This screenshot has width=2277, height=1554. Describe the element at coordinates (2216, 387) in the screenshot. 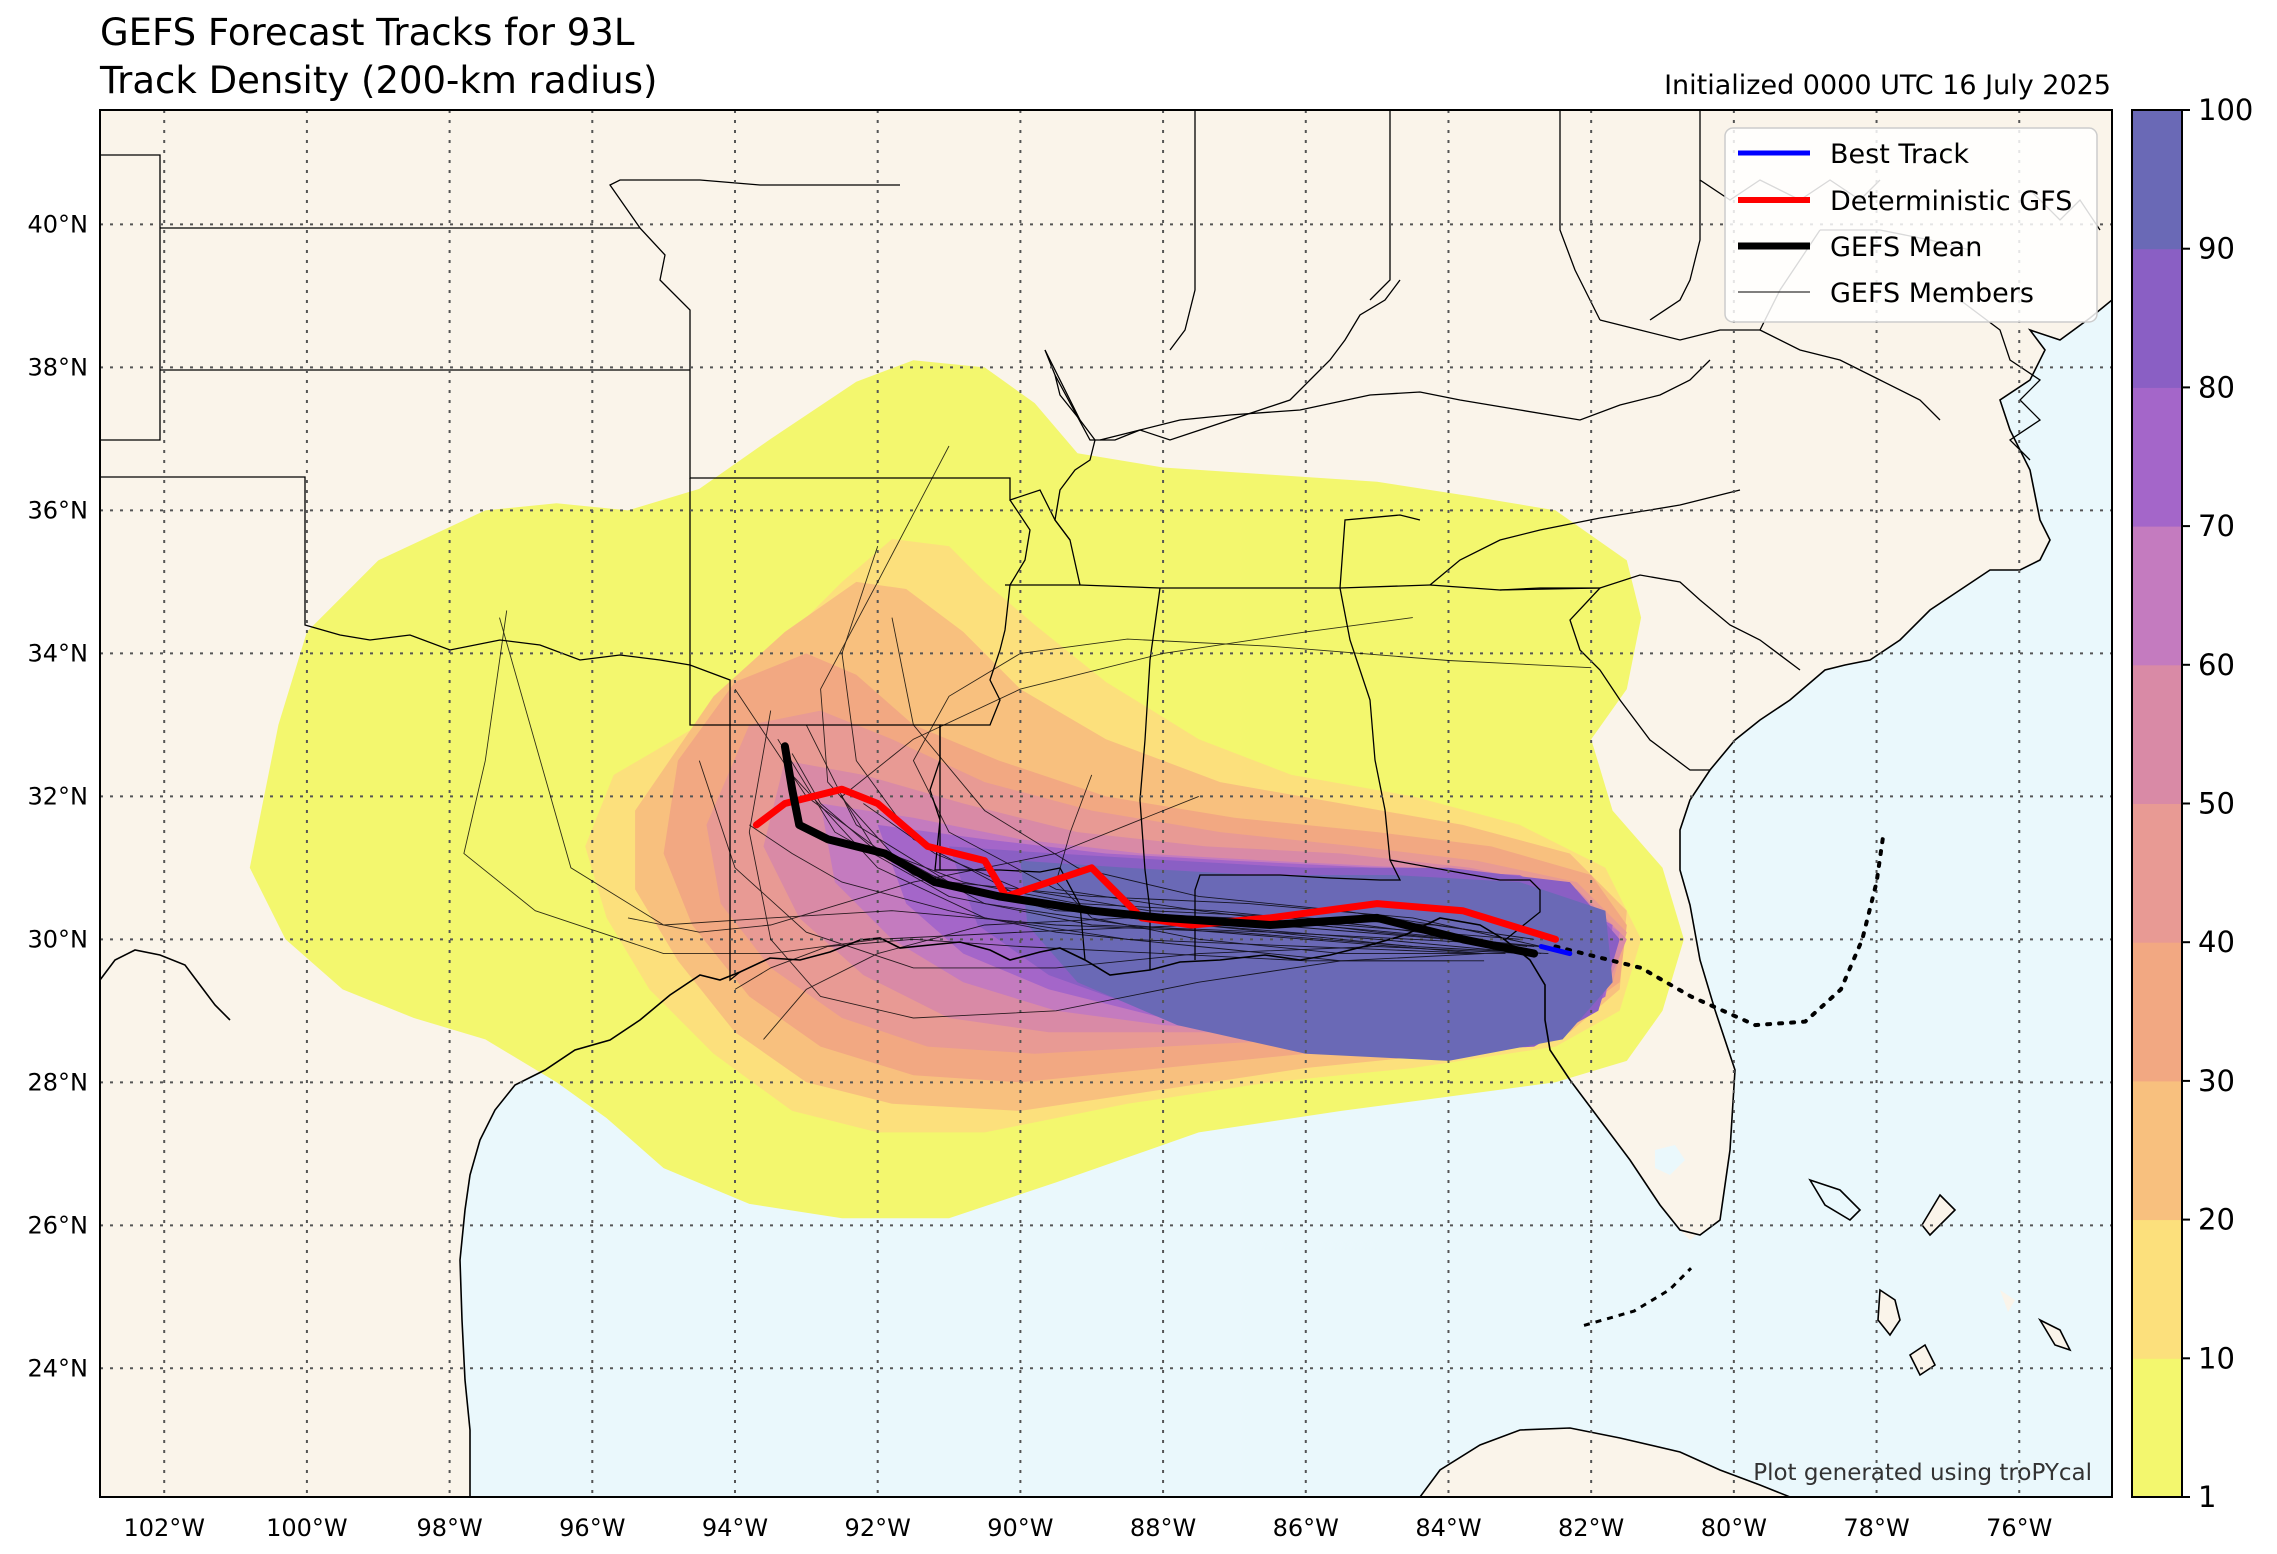

I see `colorbar-tick-label: 80` at that location.